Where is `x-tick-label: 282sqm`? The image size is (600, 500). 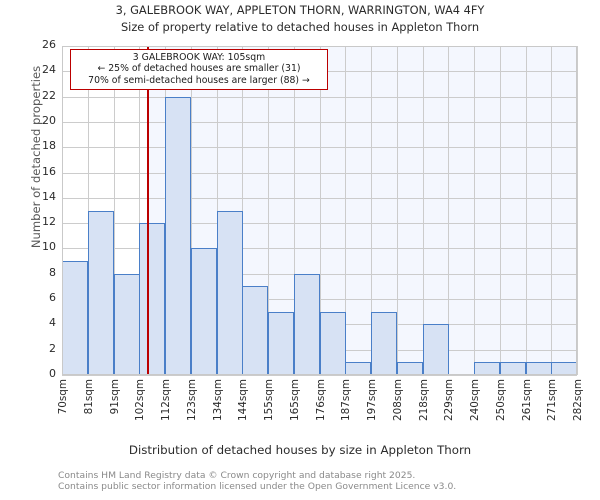
x-tick-label: 282sqm is located at coordinates (578, 400).